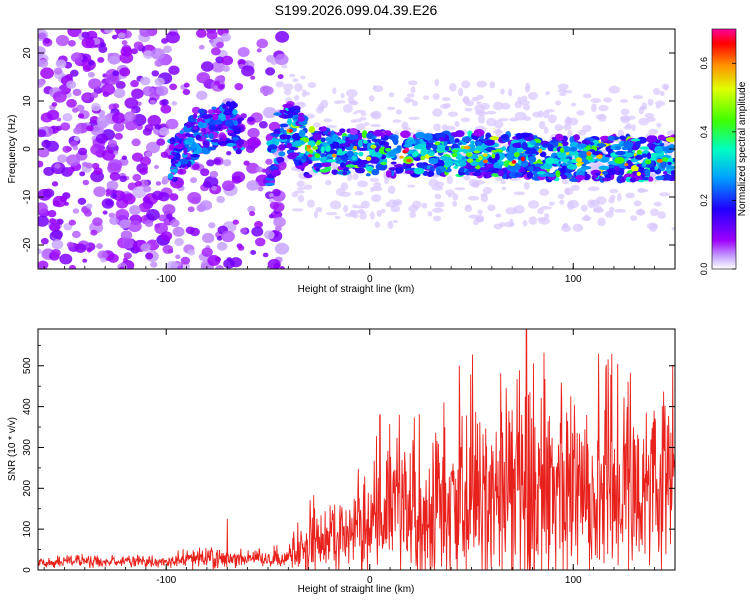 This screenshot has width=750, height=605. What do you see at coordinates (166, 580) in the screenshot?
I see `snr-x-tick-label: -100` at bounding box center [166, 580].